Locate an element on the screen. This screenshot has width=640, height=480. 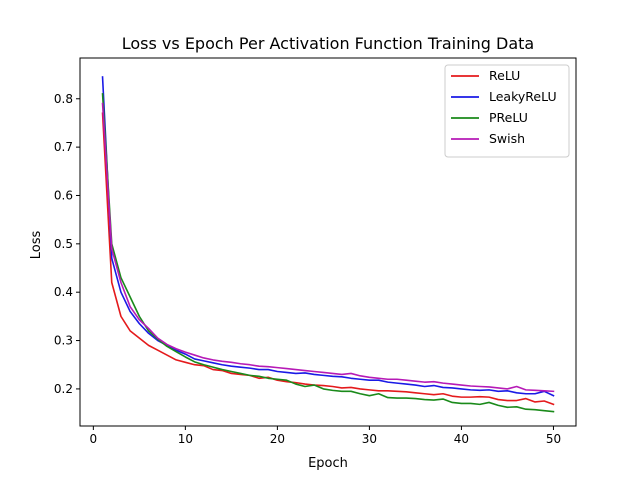
legend-label-swish: Swish is located at coordinates (507, 138).